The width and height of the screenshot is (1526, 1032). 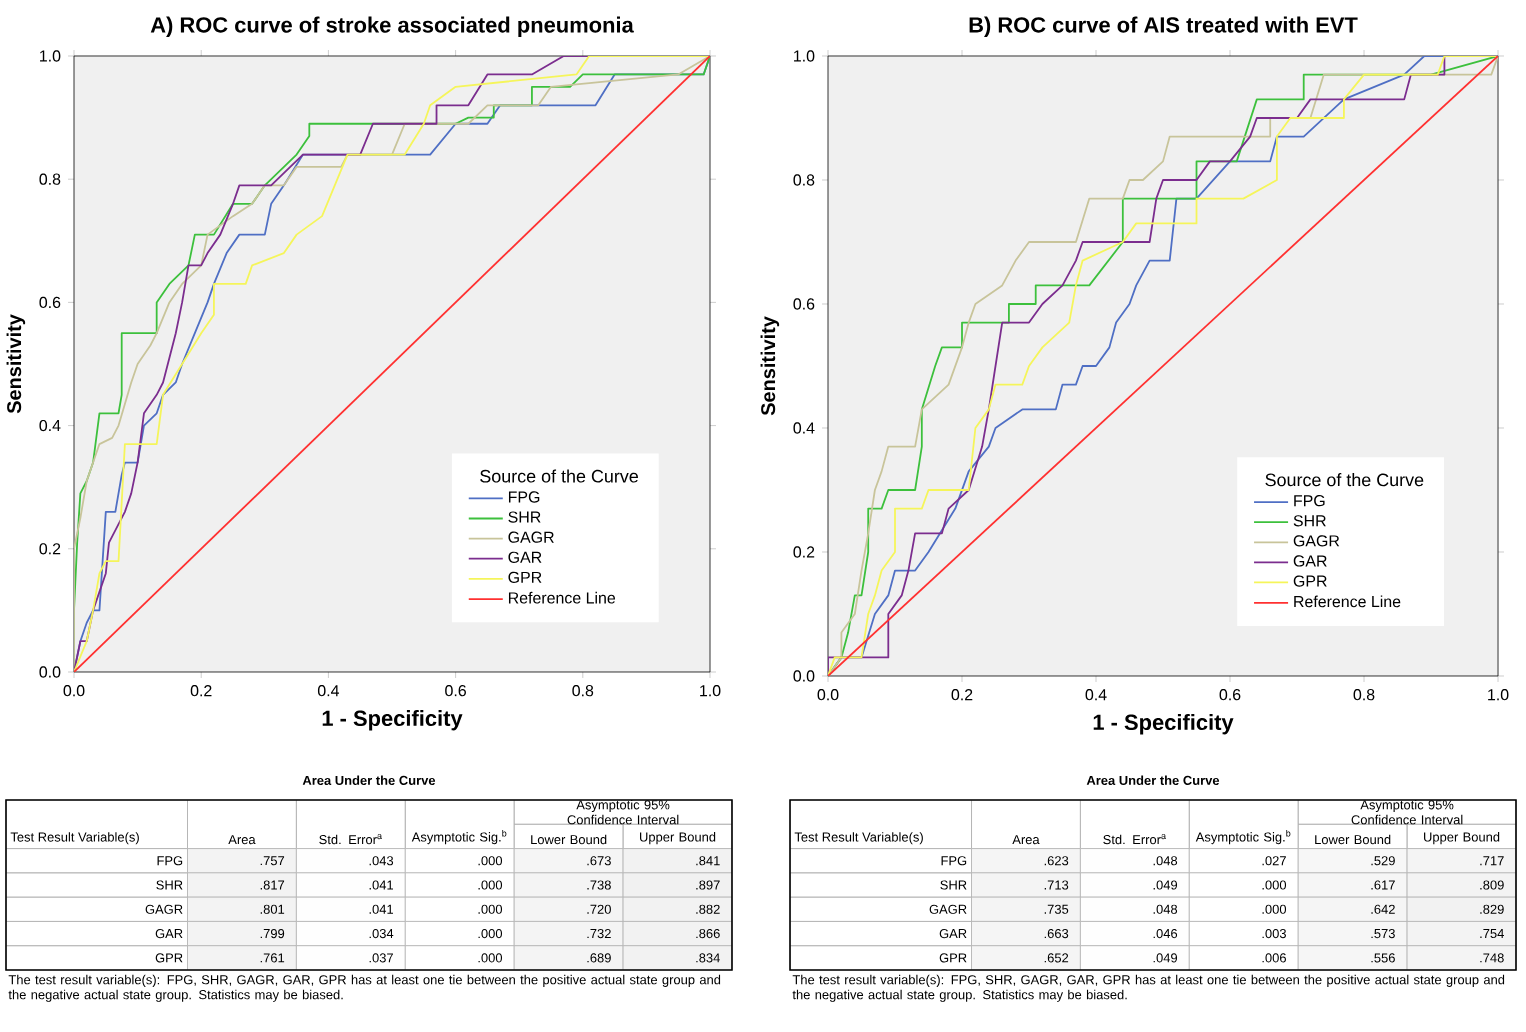 I want to click on chart-title: A) ROC curve of stroke associated pneumonia, so click(x=392, y=26).